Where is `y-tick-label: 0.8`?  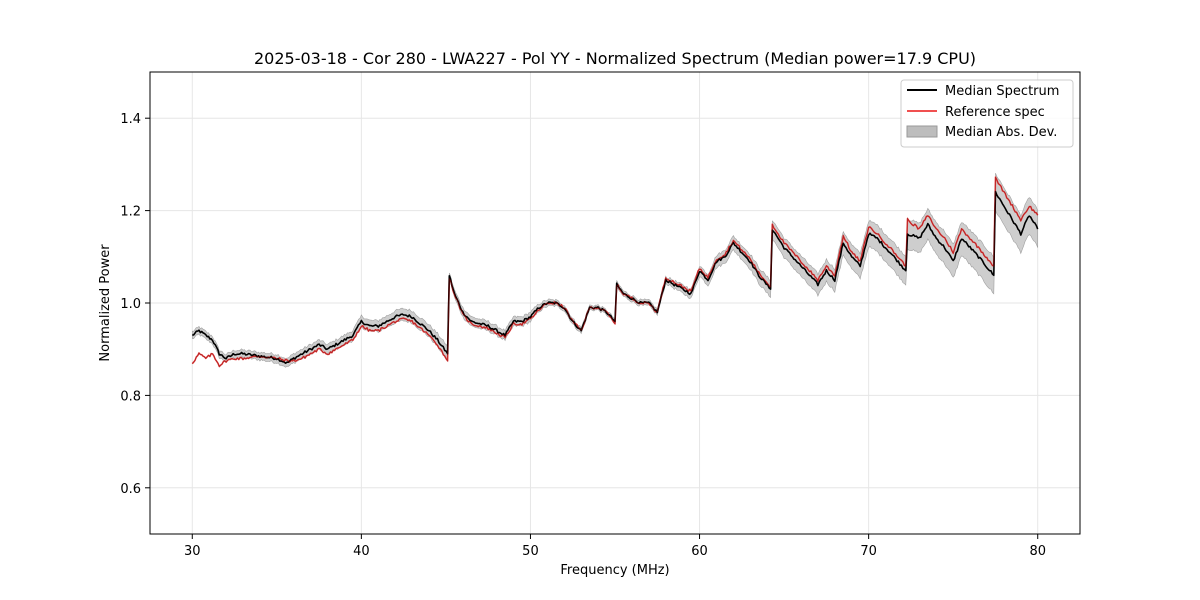
y-tick-label: 0.8 is located at coordinates (130, 396).